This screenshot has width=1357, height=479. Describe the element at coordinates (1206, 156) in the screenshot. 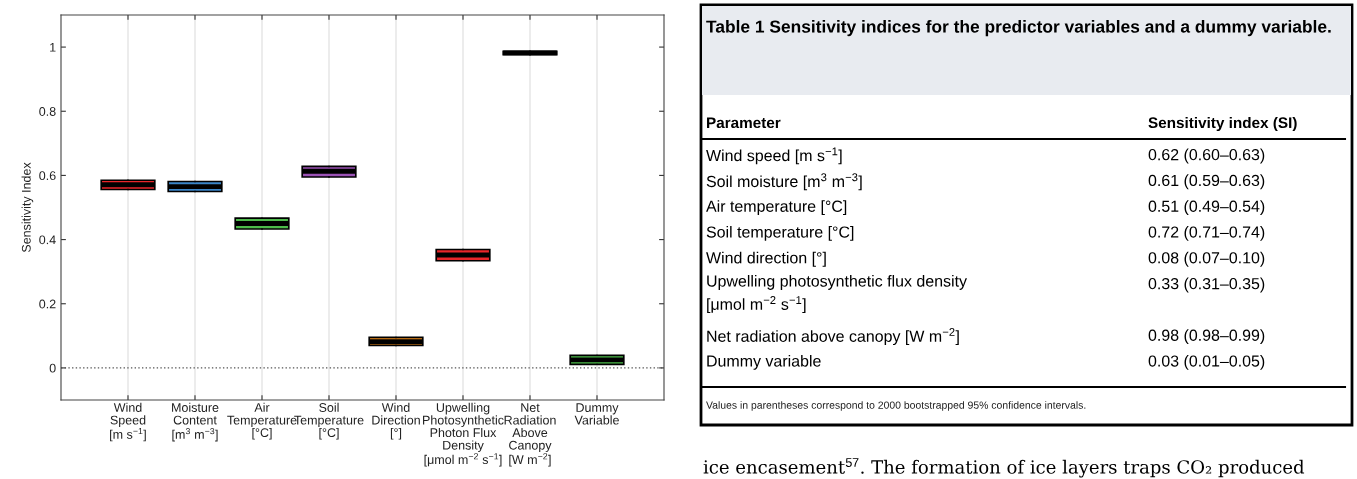

I see `text: 0.62 (0.60–0.63)` at that location.